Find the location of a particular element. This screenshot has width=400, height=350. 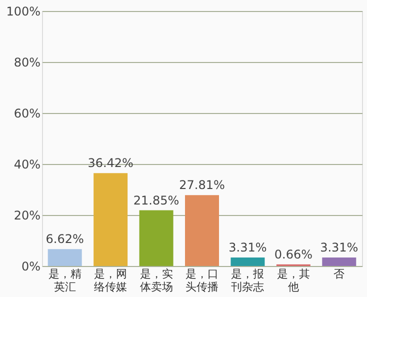

y-tick-label: 100% is located at coordinates (23, 11).